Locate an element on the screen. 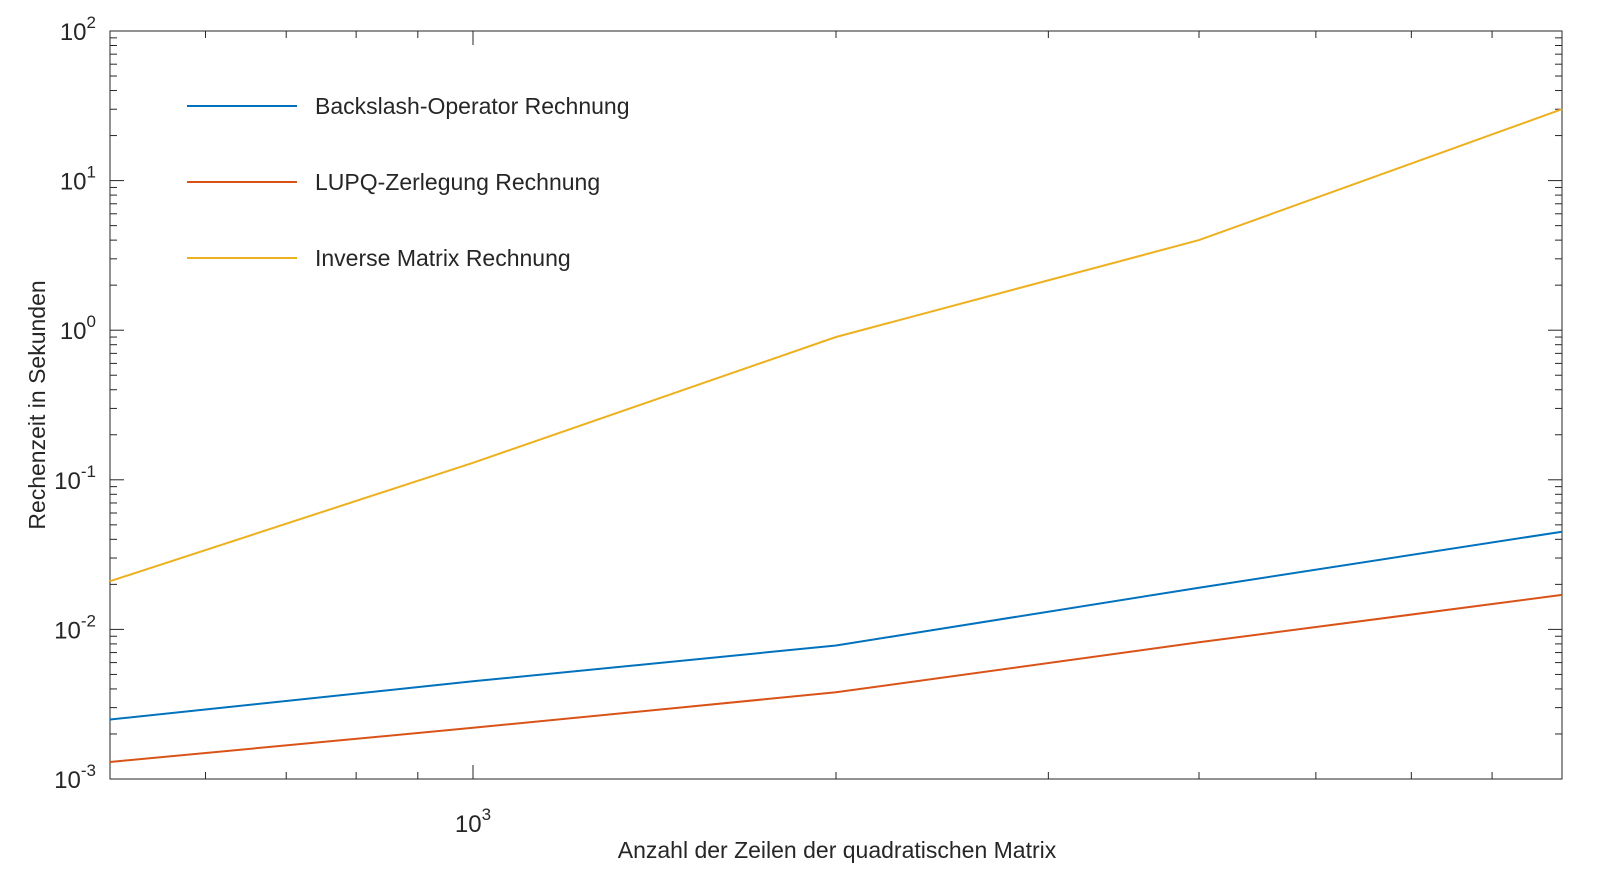 The image size is (1607, 889). legend-label-2: LUPQ-Zerlegung Rechnung is located at coordinates (457, 182).